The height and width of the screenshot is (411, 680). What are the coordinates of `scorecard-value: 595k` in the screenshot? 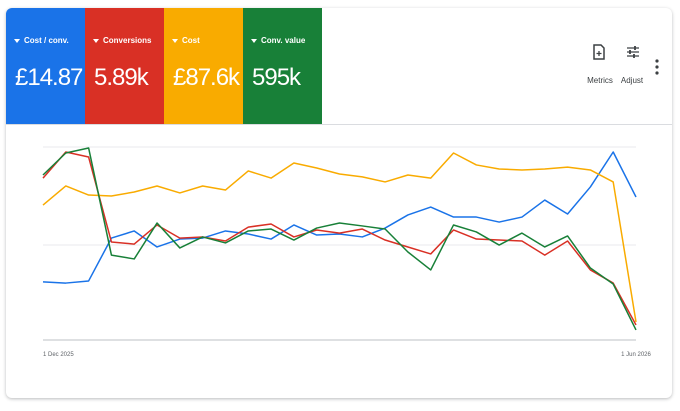 It's located at (276, 77).